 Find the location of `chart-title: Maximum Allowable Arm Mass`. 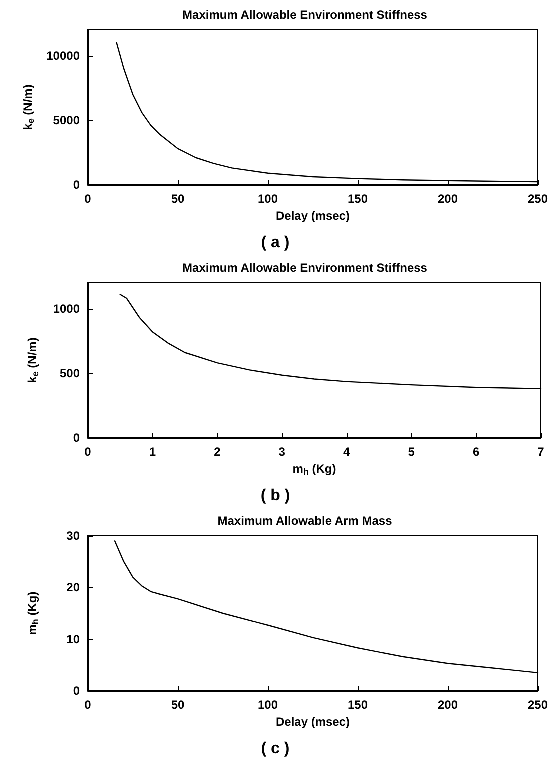

chart-title: Maximum Allowable Arm Mass is located at coordinates (305, 521).